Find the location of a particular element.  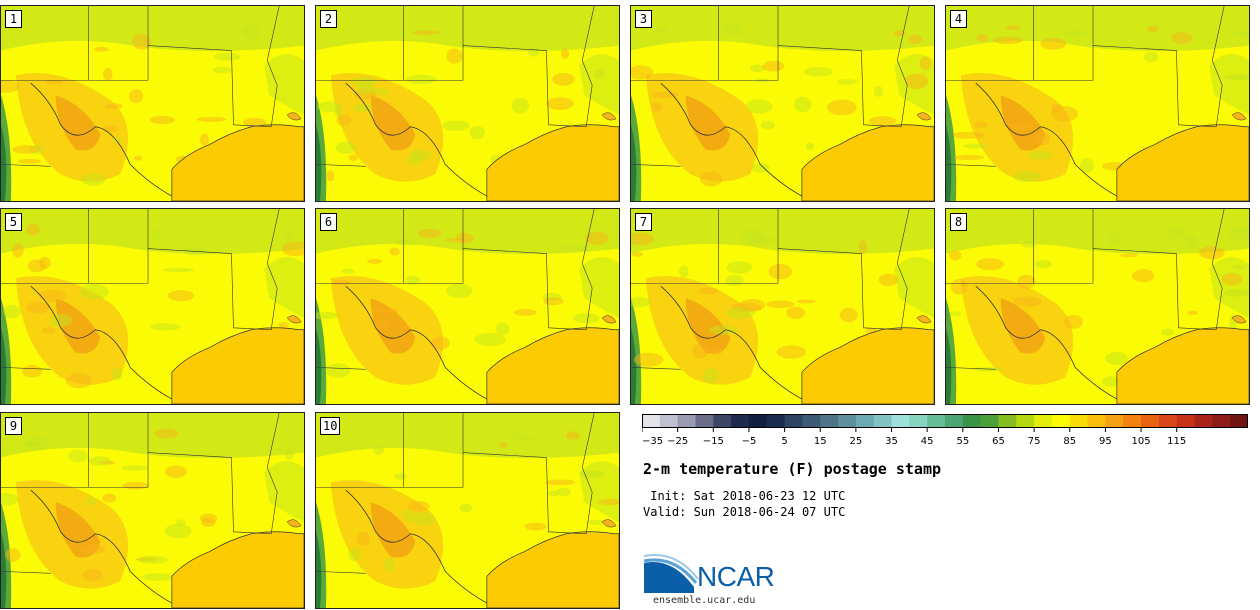

colorbar-tick-label: −15 is located at coordinates (713, 441).